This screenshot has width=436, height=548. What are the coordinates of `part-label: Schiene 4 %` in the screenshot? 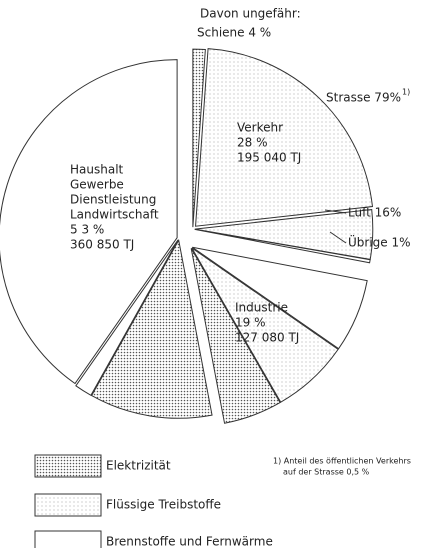 It's located at (234, 33).